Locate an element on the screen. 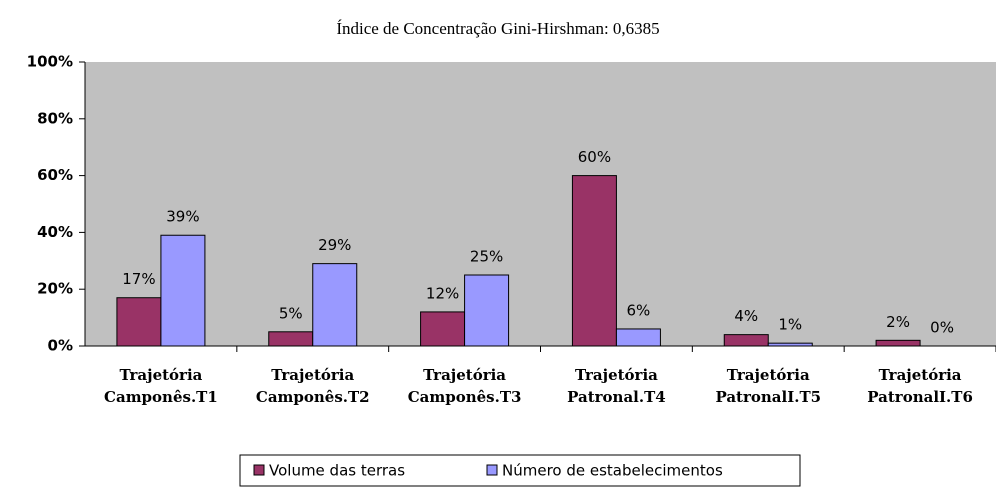  y-tick-label: 40% is located at coordinates (55, 232).